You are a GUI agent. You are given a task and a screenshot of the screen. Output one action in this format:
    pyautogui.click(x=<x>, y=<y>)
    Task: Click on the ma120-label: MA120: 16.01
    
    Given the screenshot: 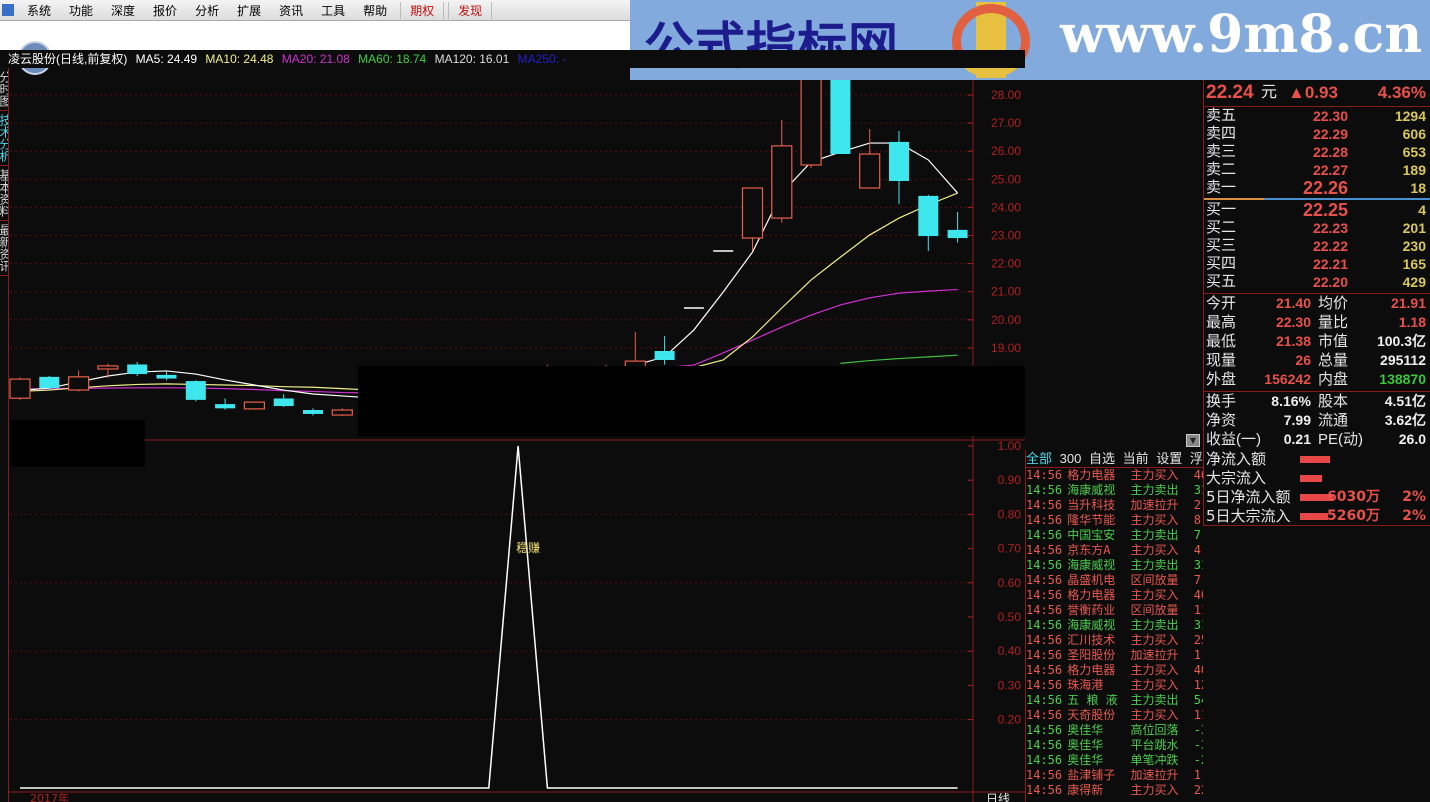 What is the action you would take?
    pyautogui.click(x=472, y=59)
    